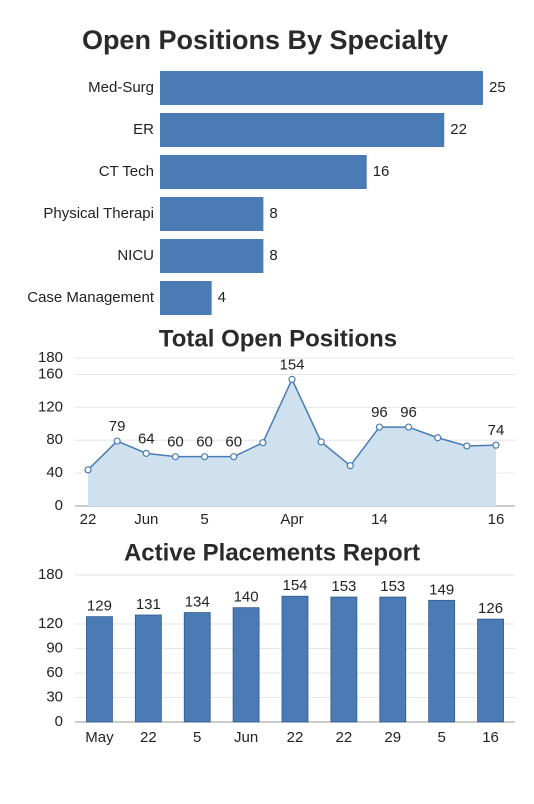 This screenshot has width=534, height=804. I want to click on chart-title: Active Placements Report, so click(272, 552).